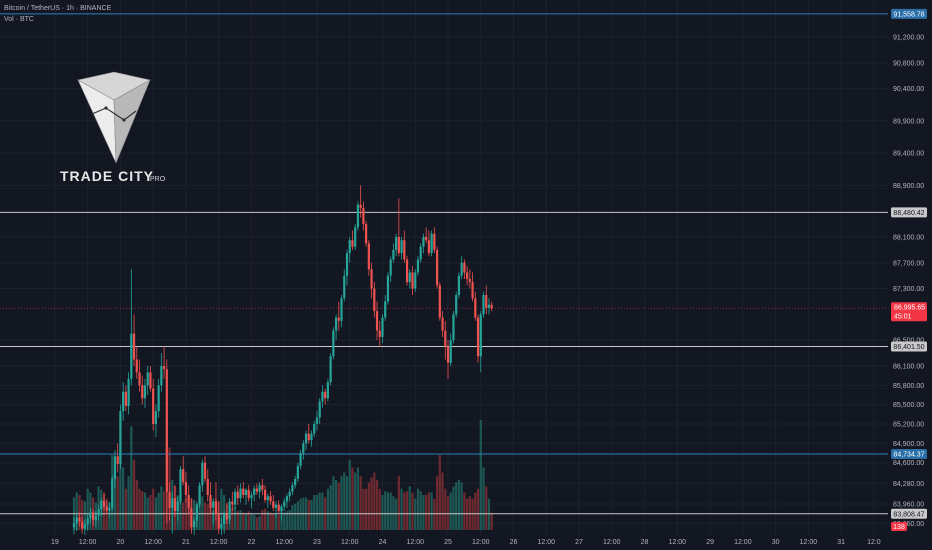 This screenshot has height=550, width=932. I want to click on countdown-label: 45:01, so click(903, 317).